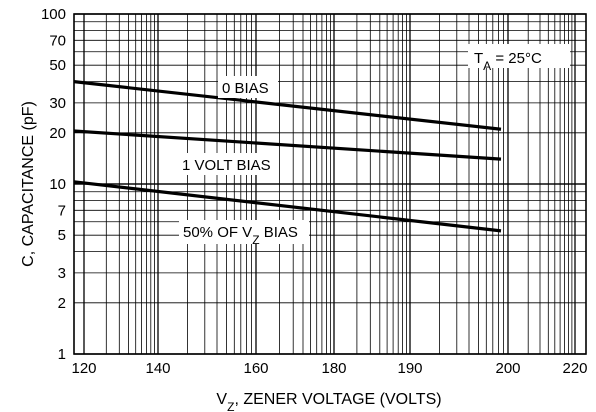 This screenshot has width=596, height=412. What do you see at coordinates (62, 210) in the screenshot?
I see `y-tick-label: 7` at bounding box center [62, 210].